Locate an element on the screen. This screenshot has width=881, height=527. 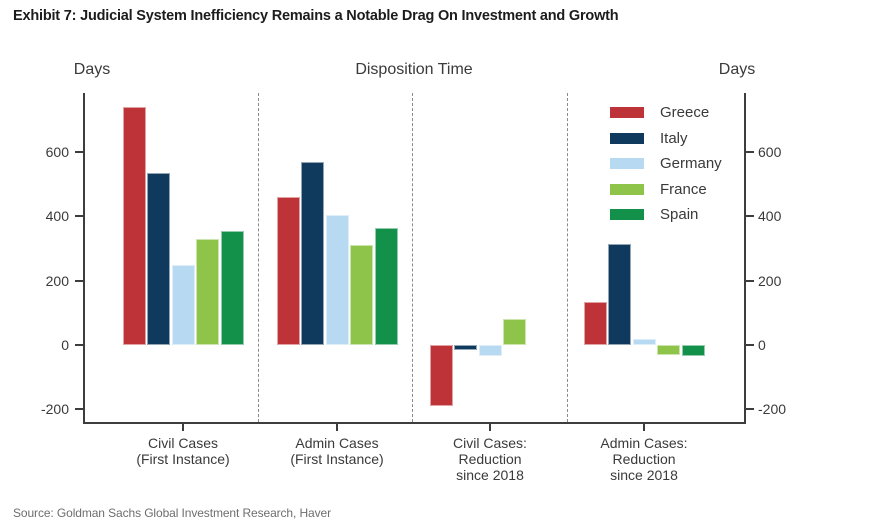
bar-spain-admin-cases-first-instance is located at coordinates (386, 286).